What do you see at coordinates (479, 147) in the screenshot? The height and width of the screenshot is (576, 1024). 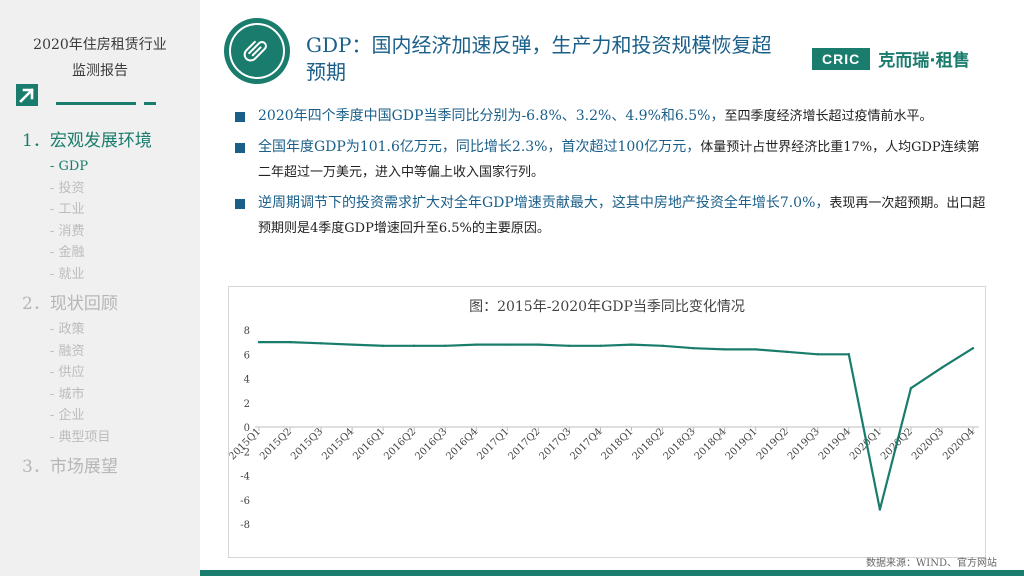 I see `bullet-highlight: 全国年度GDP为101.6亿万元，同比增长2.3%，首次超过100亿万元，` at bounding box center [479, 147].